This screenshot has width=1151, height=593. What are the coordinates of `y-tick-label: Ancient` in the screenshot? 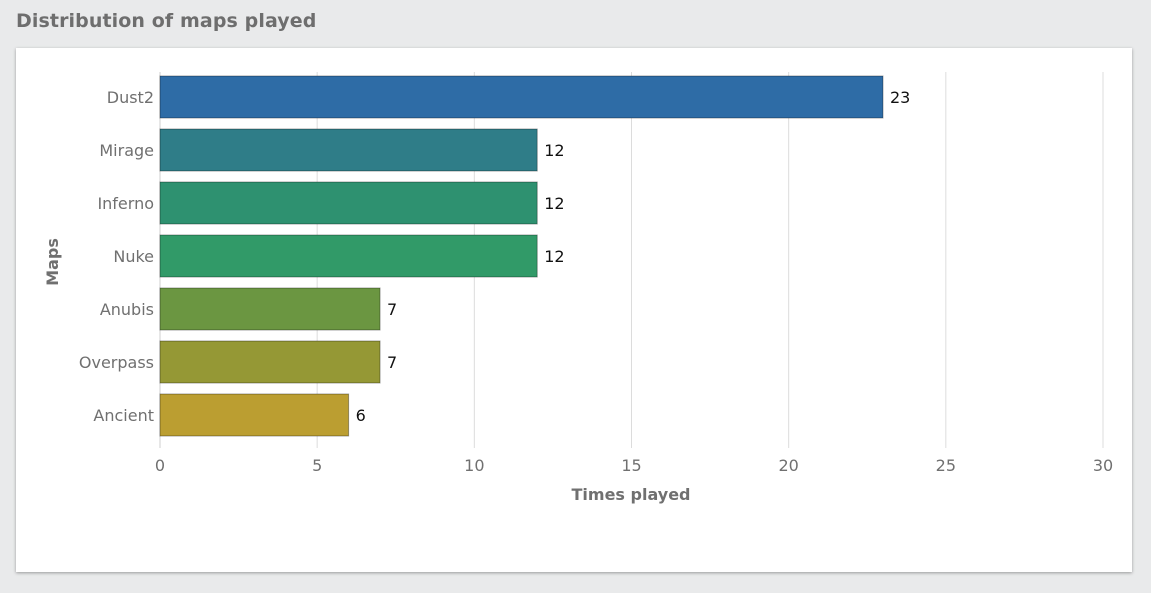 It's located at (123, 415).